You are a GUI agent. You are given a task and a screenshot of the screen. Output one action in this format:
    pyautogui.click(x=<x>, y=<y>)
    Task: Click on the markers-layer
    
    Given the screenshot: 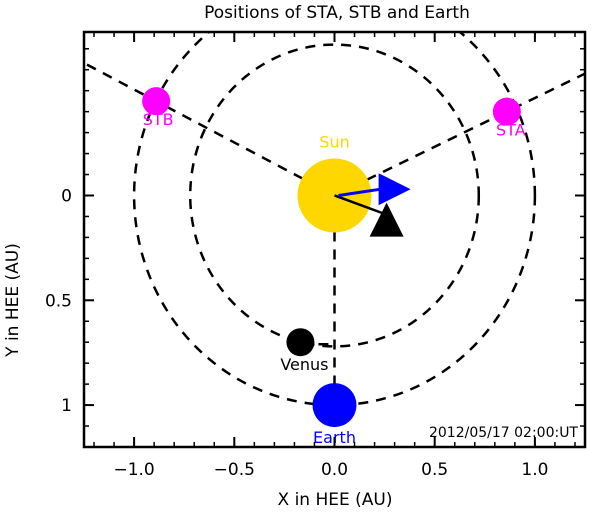 What is the action you would take?
    pyautogui.click(x=372, y=205)
    